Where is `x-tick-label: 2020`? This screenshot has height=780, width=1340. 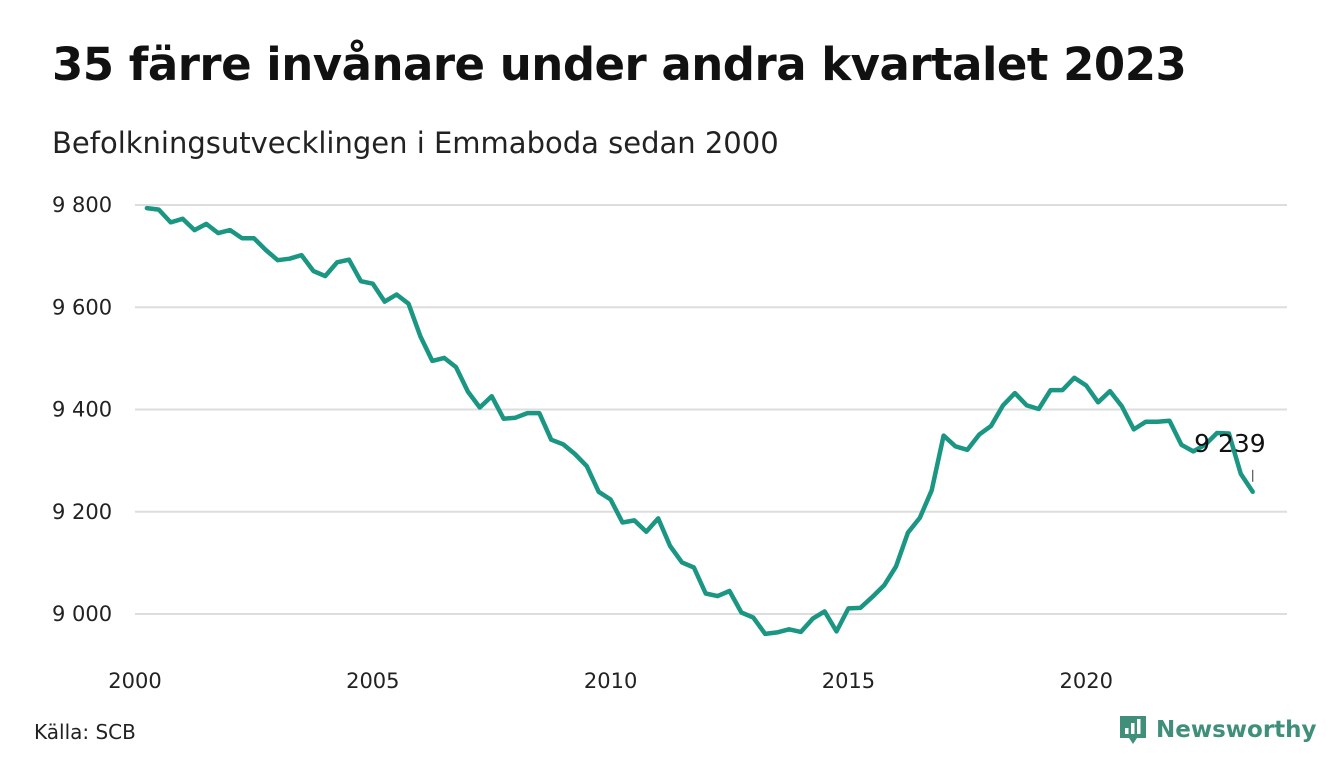 x-tick-label: 2020 is located at coordinates (1086, 681).